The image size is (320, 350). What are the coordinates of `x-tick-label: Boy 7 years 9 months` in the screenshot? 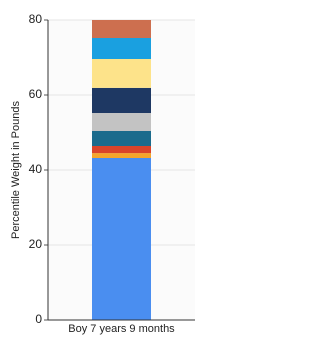 It's located at (121, 329).